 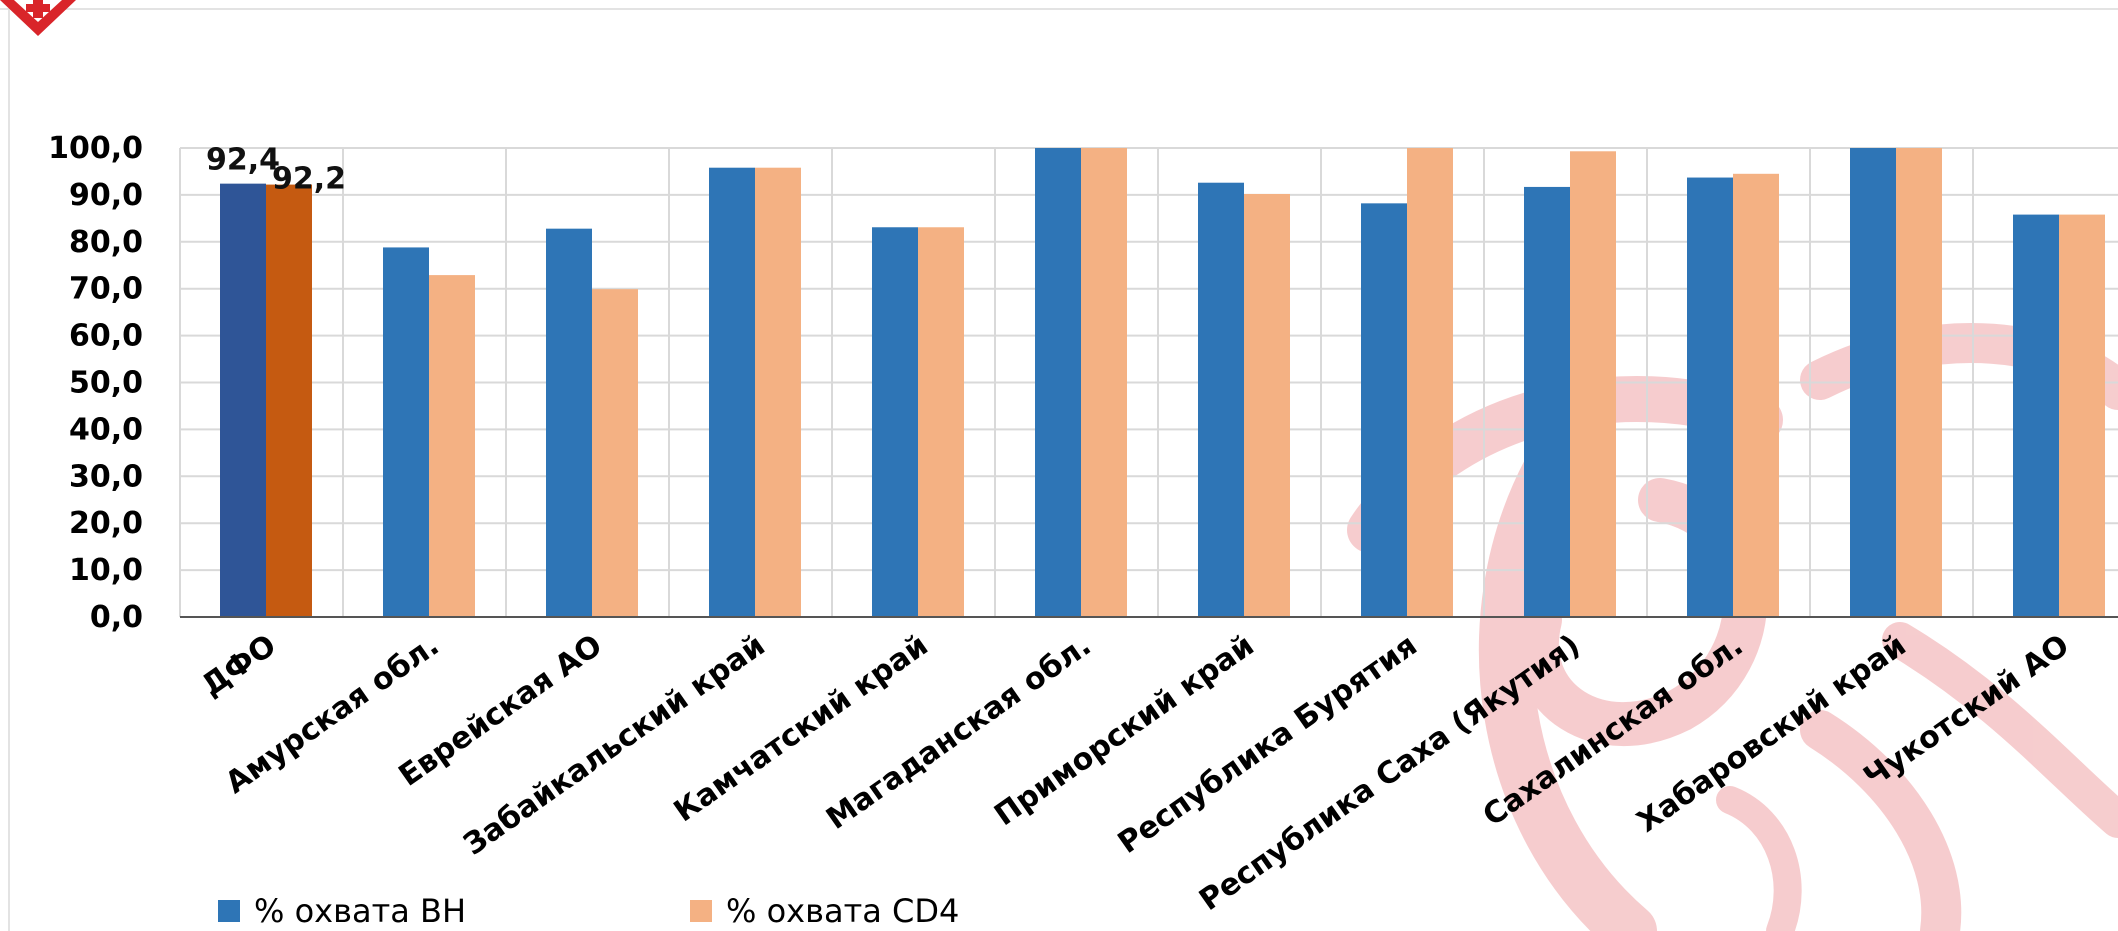 I want to click on y-tick-label: 10,0, so click(x=106, y=570).